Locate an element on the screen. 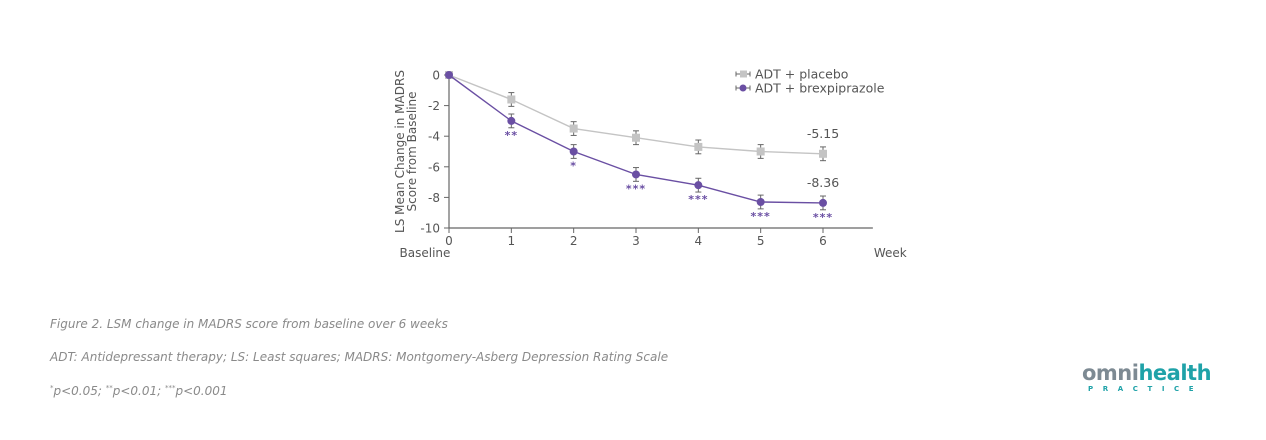  x-tick-label: 4 is located at coordinates (699, 241).